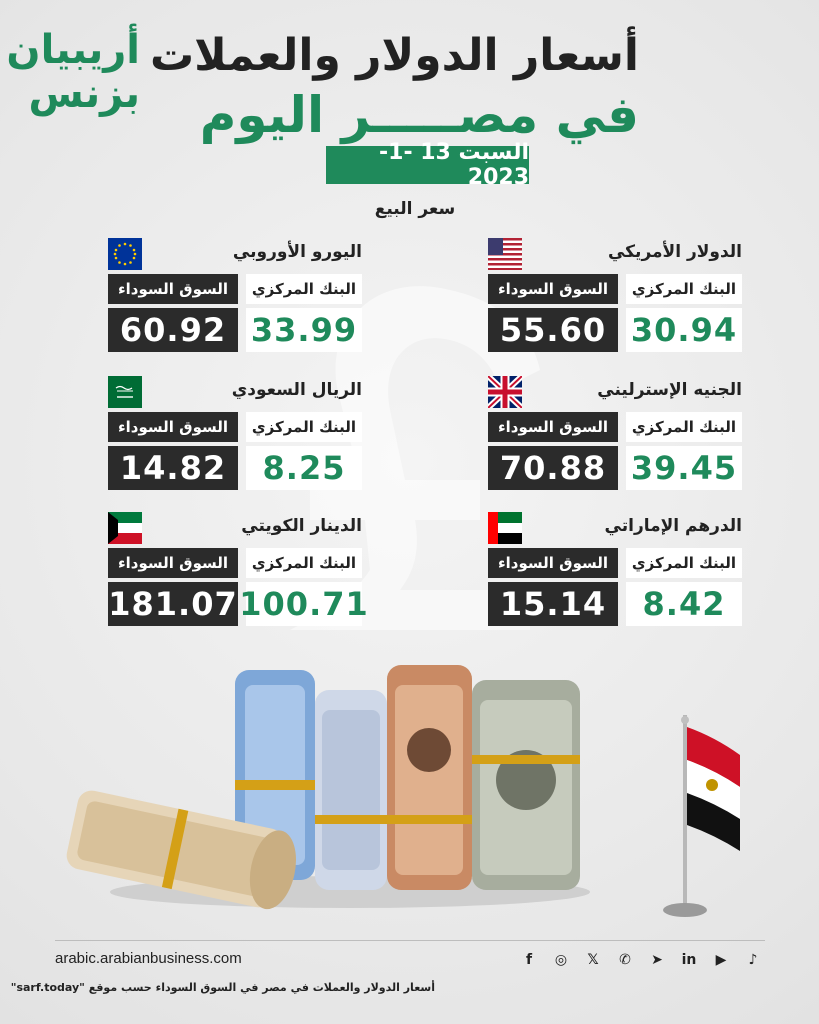  What do you see at coordinates (529, 960) in the screenshot?
I see `facebook-icon: f` at bounding box center [529, 960].